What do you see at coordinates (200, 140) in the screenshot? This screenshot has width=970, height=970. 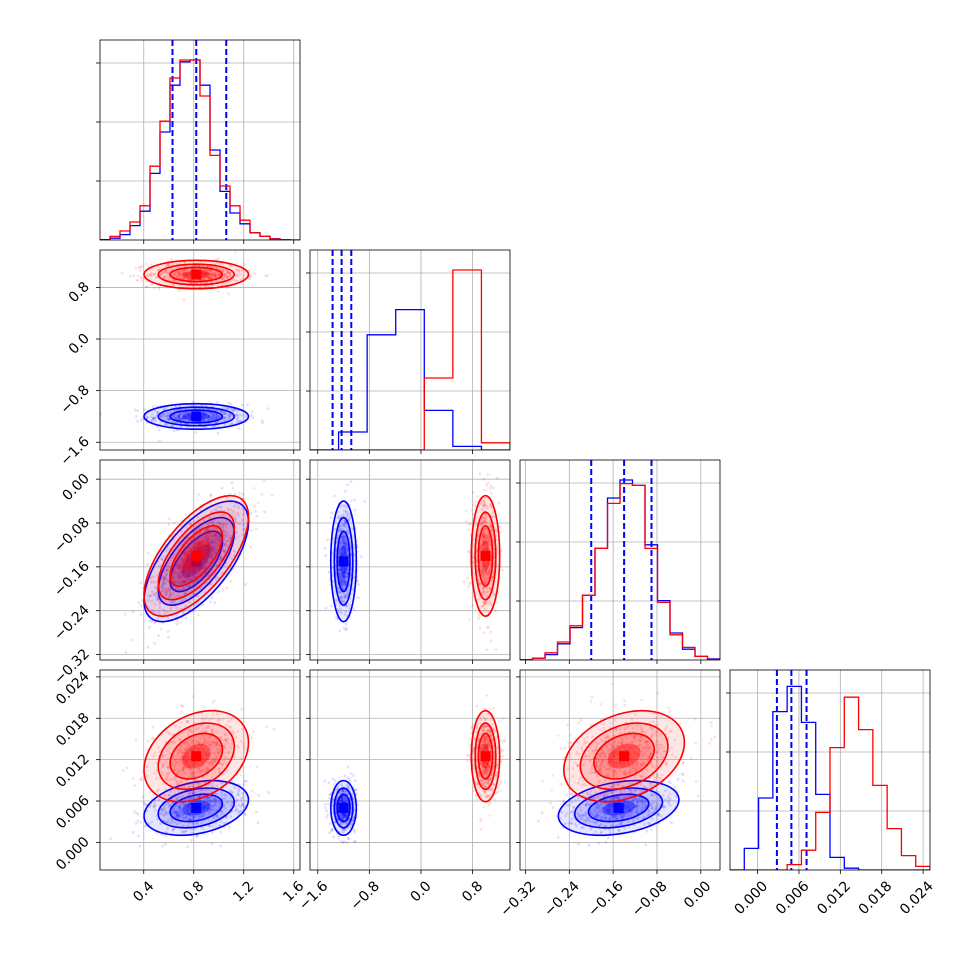 I see `panel-content` at bounding box center [200, 140].